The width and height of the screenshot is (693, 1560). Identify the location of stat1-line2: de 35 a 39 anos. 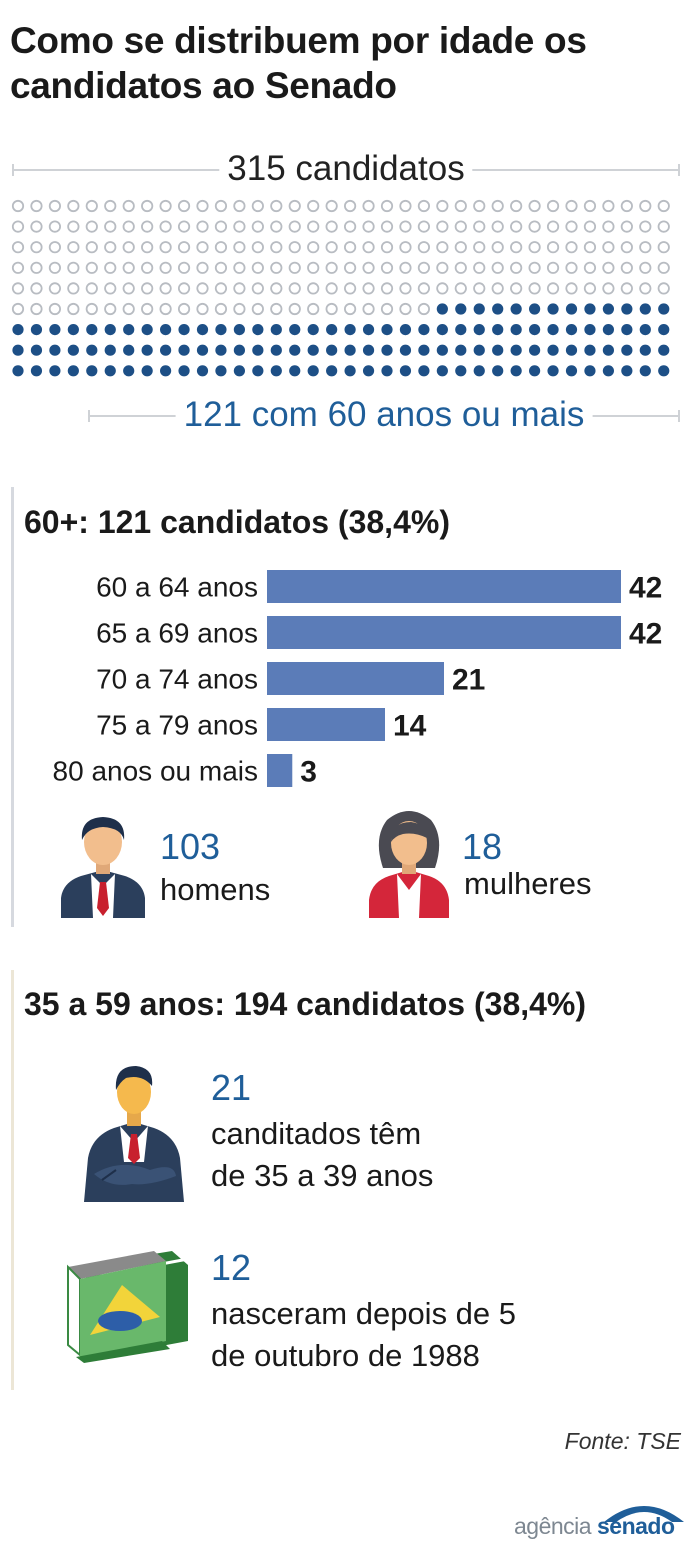
(322, 1175).